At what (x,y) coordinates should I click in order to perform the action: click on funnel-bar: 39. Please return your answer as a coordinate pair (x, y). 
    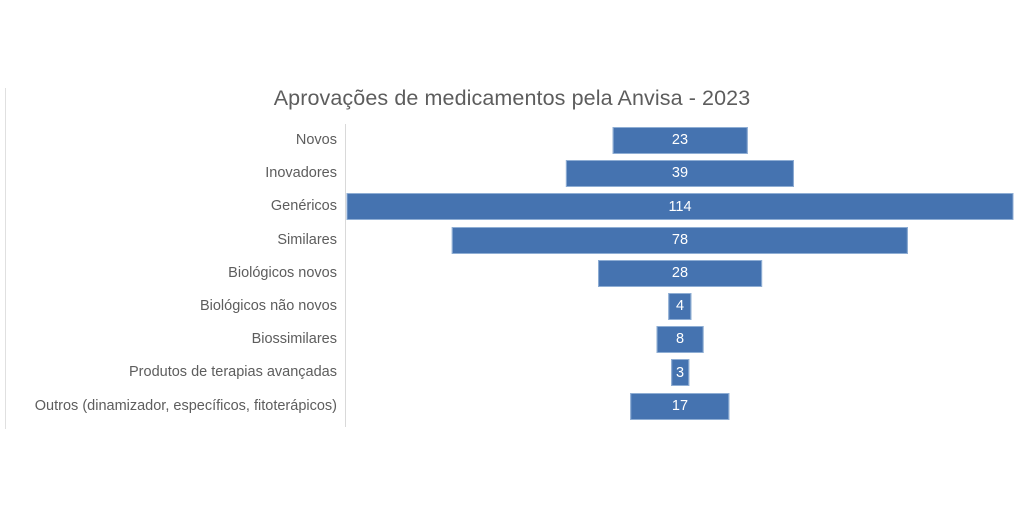
    Looking at the image, I should click on (680, 174).